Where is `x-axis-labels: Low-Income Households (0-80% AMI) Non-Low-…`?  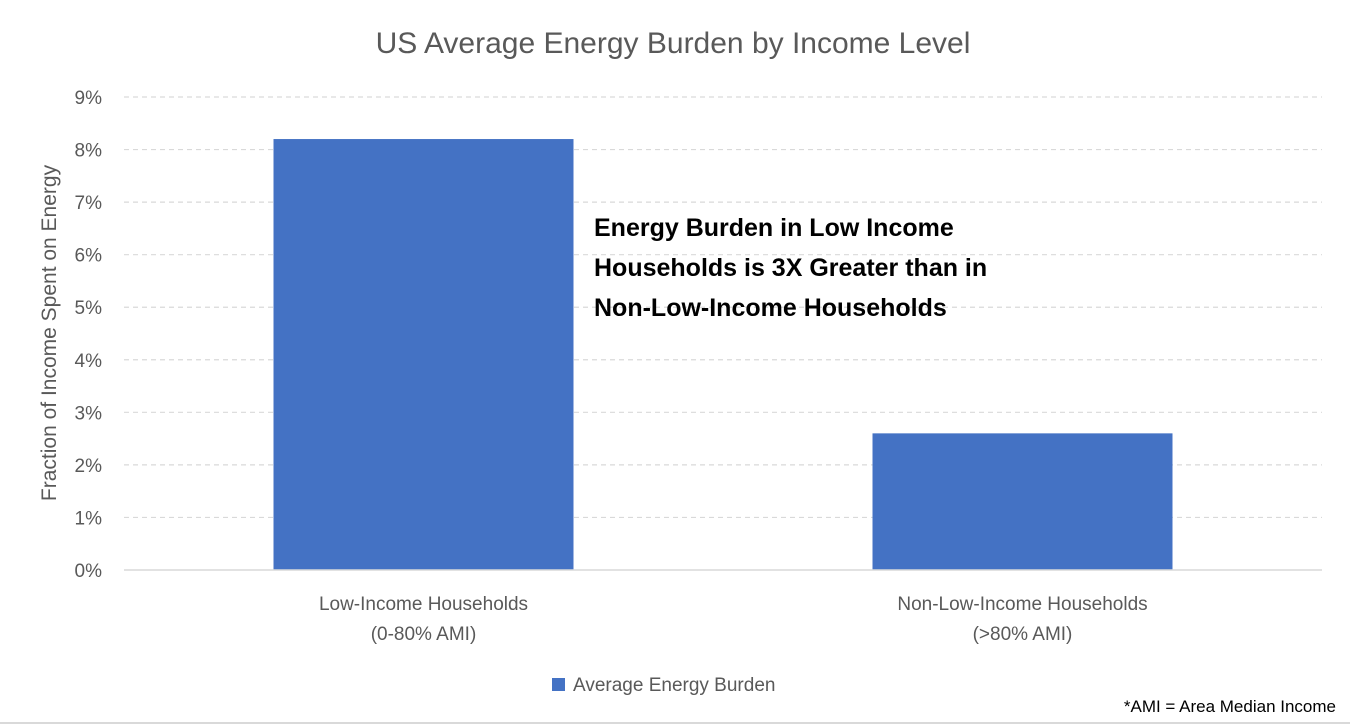 x-axis-labels: Low-Income Households (0-80% AMI) Non-Low-… is located at coordinates (733, 619).